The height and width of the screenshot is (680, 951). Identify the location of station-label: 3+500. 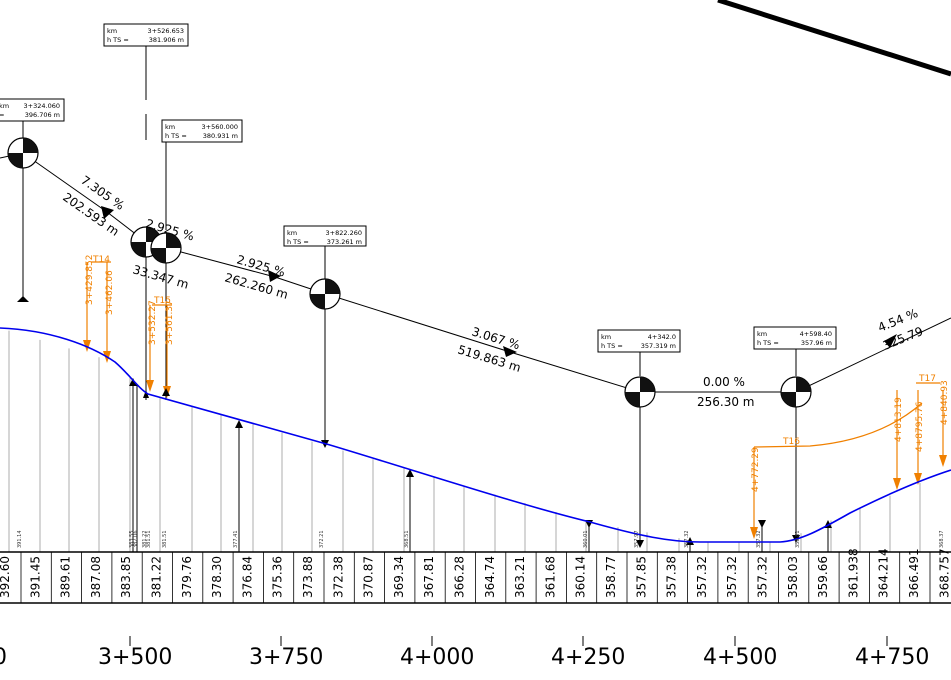
(135, 657).